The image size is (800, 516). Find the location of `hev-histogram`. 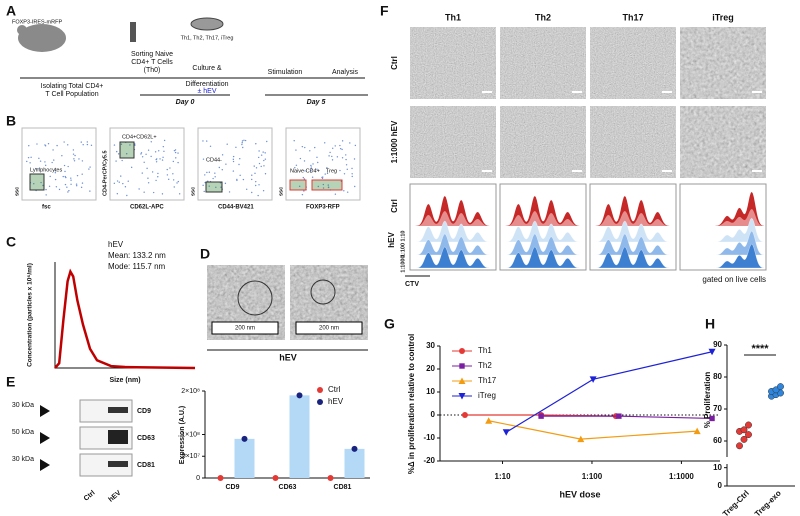

hev-histogram is located at coordinates (723, 256).